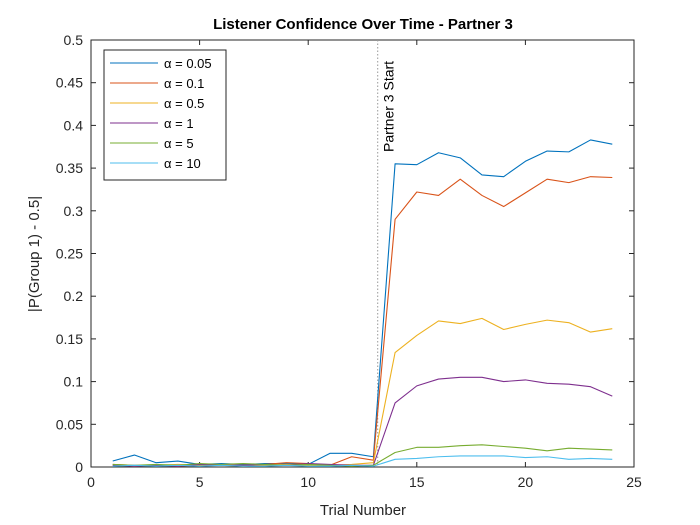  What do you see at coordinates (184, 83) in the screenshot?
I see `legend-label: α = 0.1` at bounding box center [184, 83].